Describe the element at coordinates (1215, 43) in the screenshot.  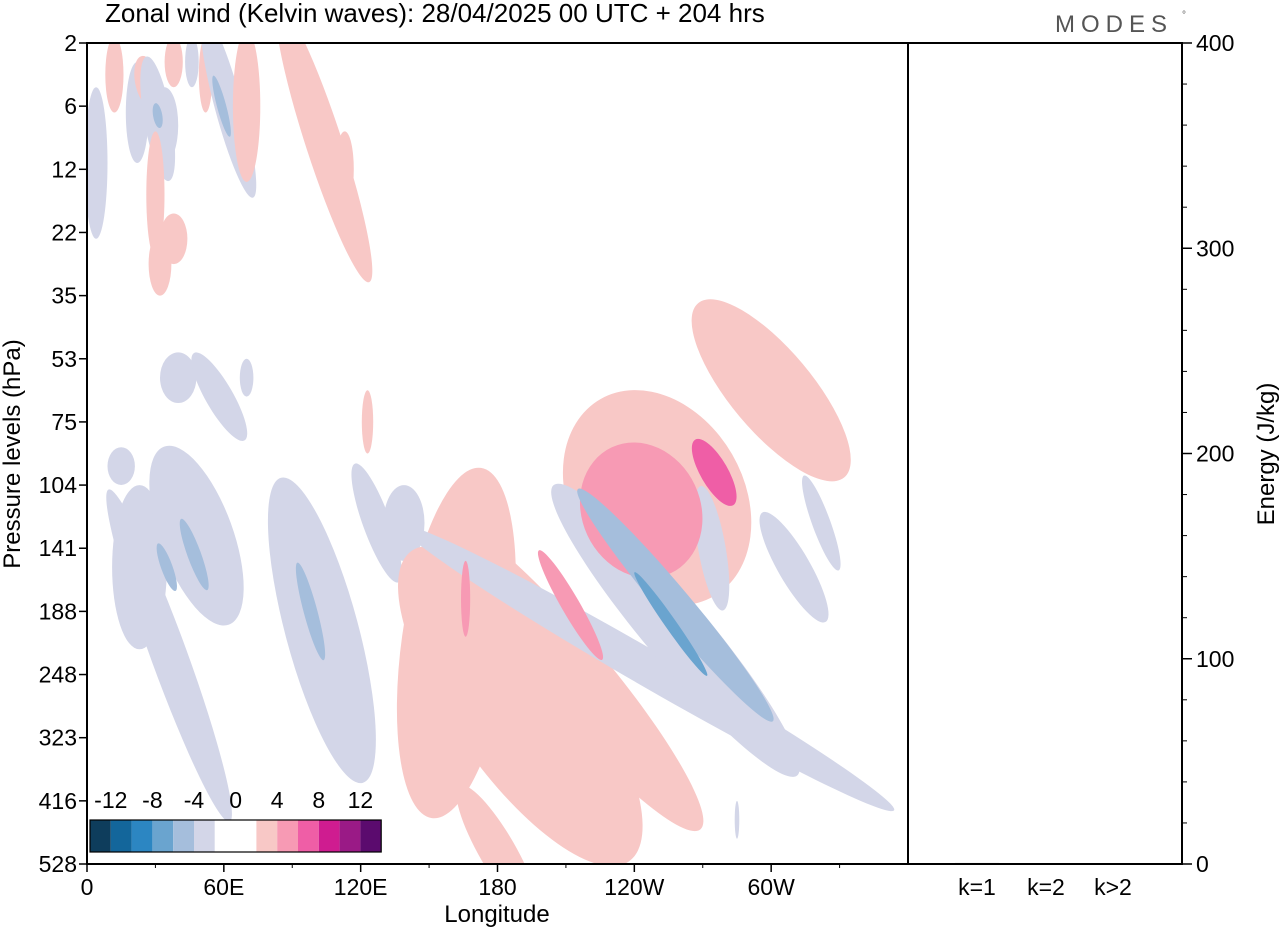
I see `energy-tick-label-400: 400` at that location.